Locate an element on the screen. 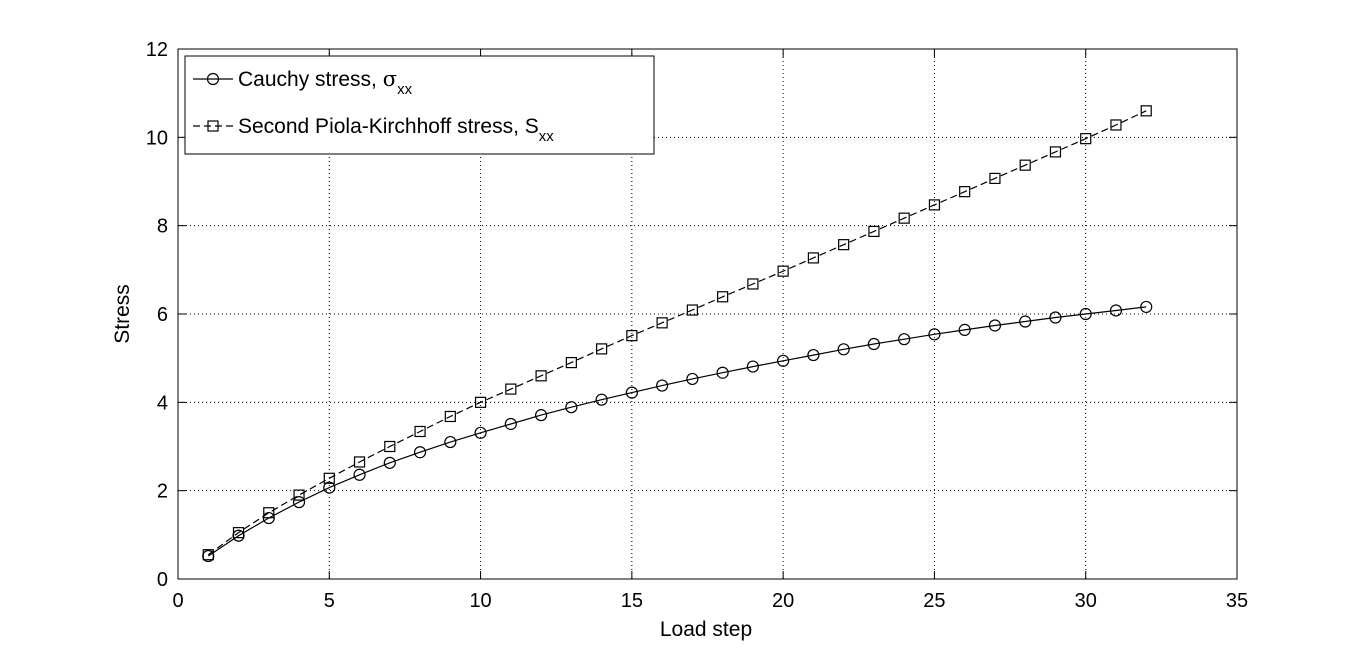 This screenshot has width=1367, height=650. x-tick-label: 0 is located at coordinates (177, 601).